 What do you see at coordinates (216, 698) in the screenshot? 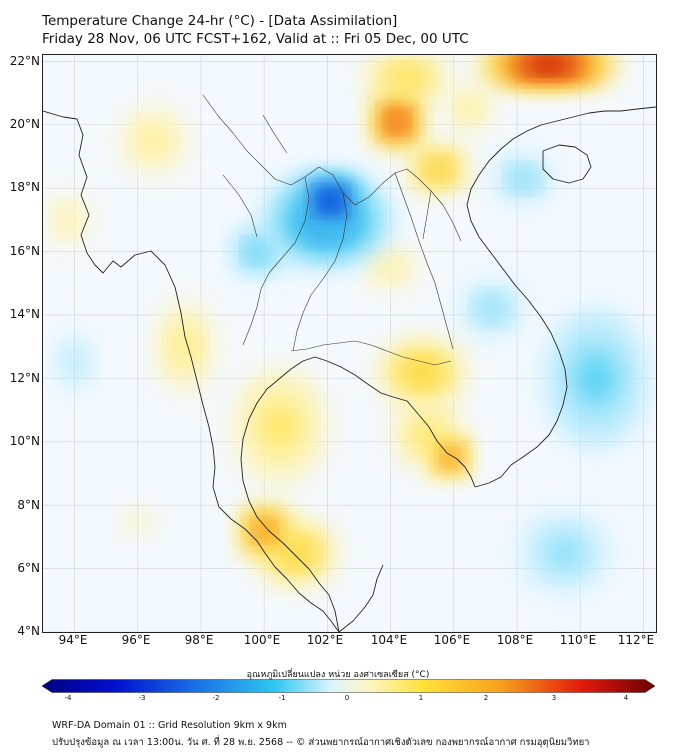
I see `colorbar-tick: -2` at bounding box center [216, 698].